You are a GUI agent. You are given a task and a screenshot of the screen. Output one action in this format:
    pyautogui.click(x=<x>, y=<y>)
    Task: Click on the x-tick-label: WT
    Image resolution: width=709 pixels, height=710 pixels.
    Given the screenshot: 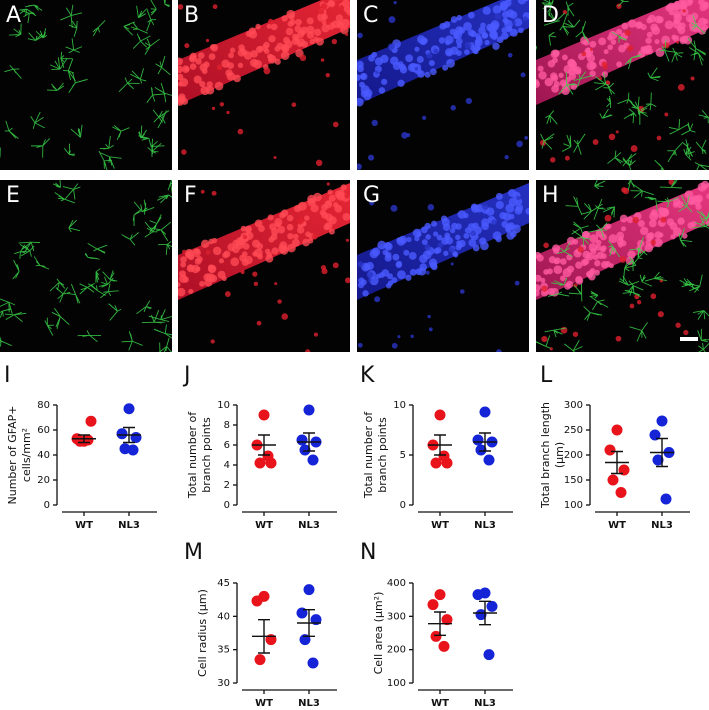 What is the action you would take?
    pyautogui.click(x=440, y=702)
    